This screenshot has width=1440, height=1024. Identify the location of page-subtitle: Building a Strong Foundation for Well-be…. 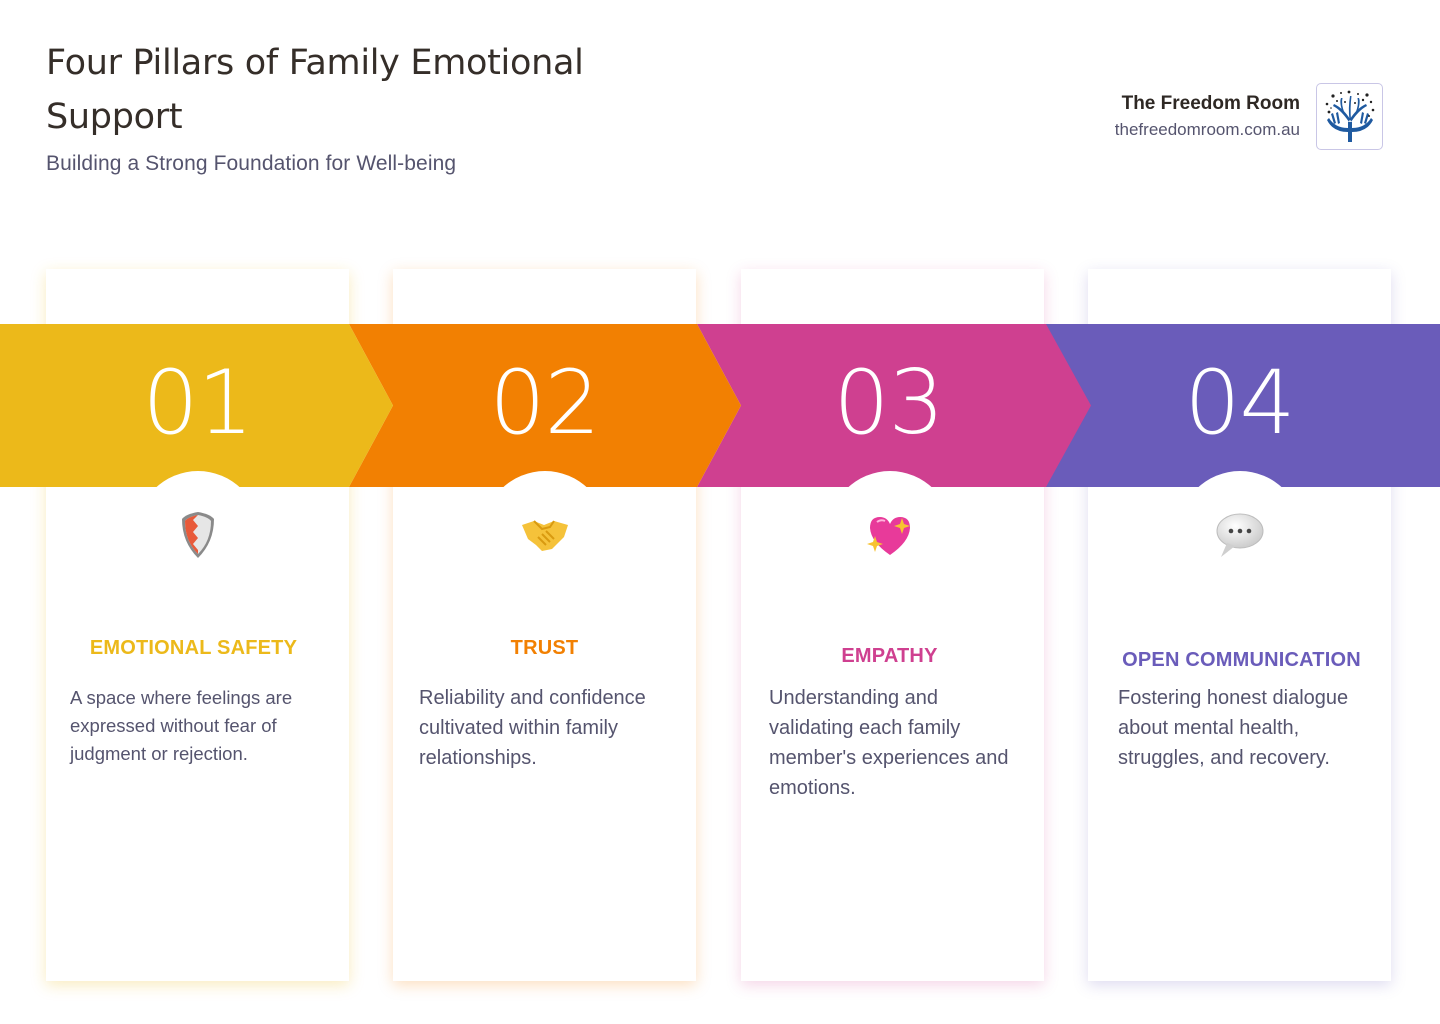
(251, 163).